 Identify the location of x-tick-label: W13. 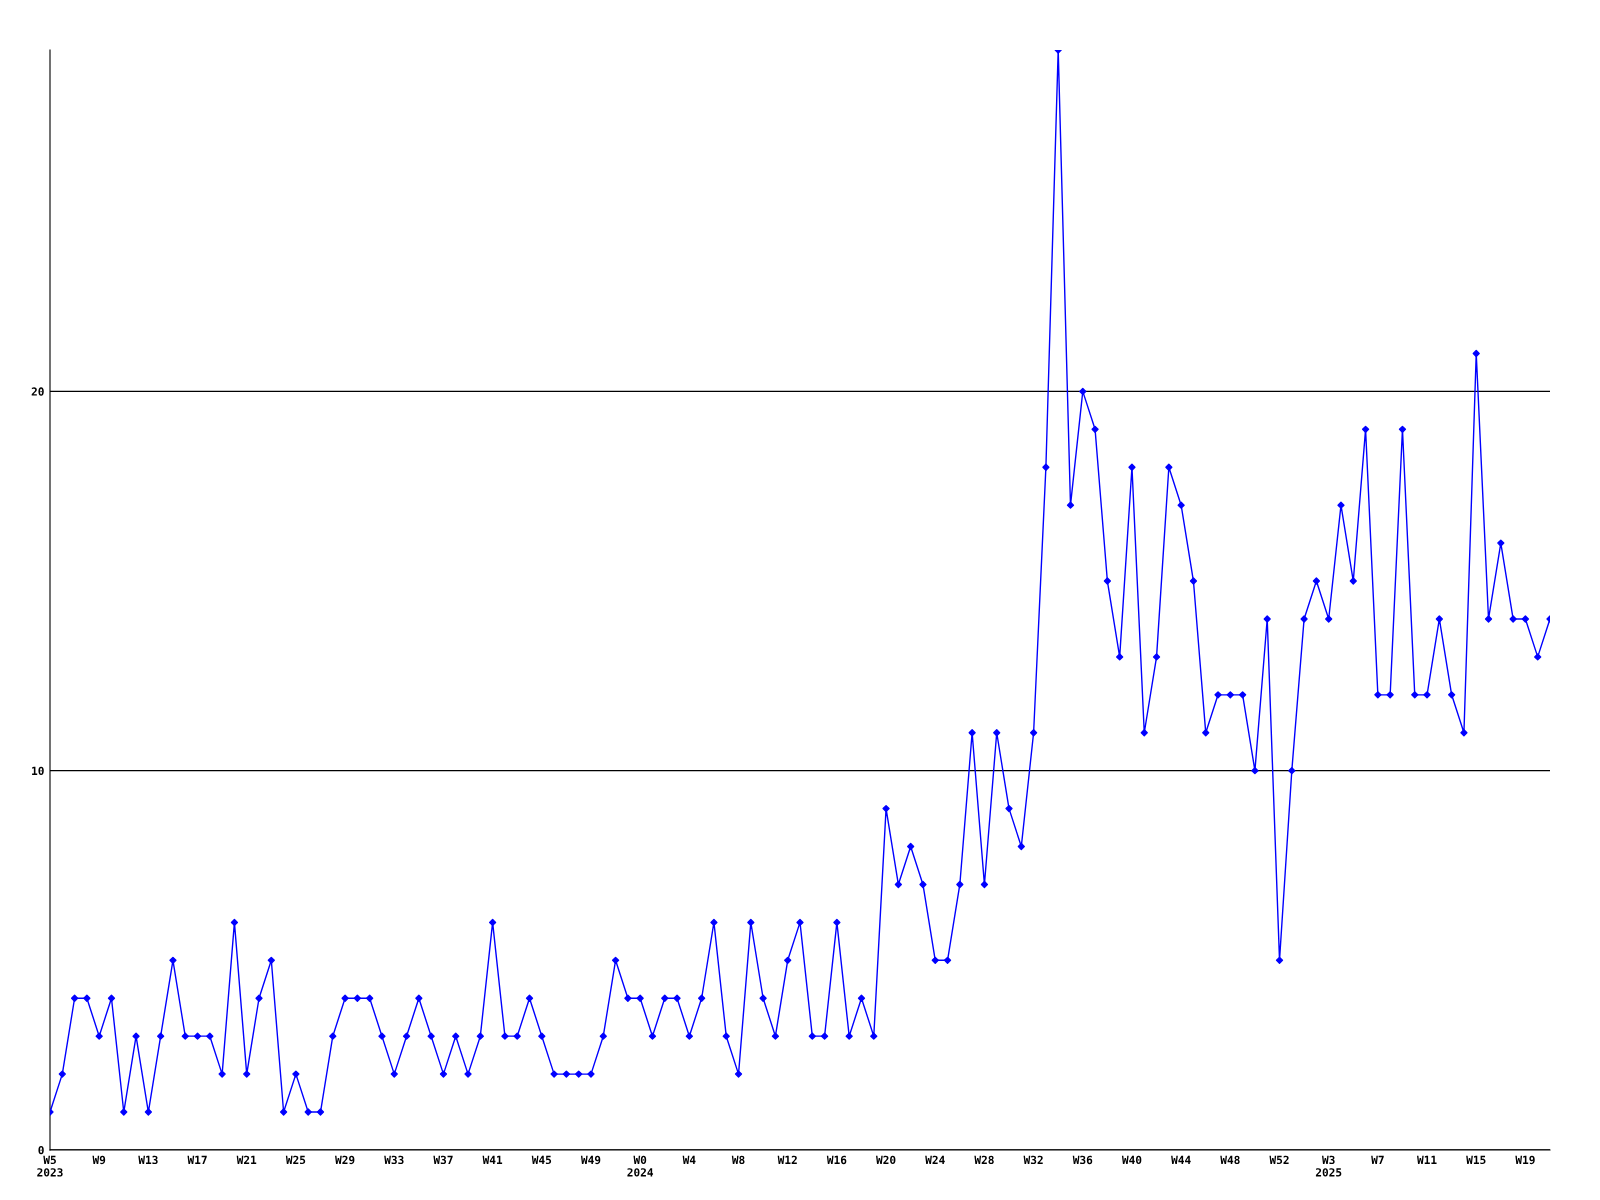
(148, 1160).